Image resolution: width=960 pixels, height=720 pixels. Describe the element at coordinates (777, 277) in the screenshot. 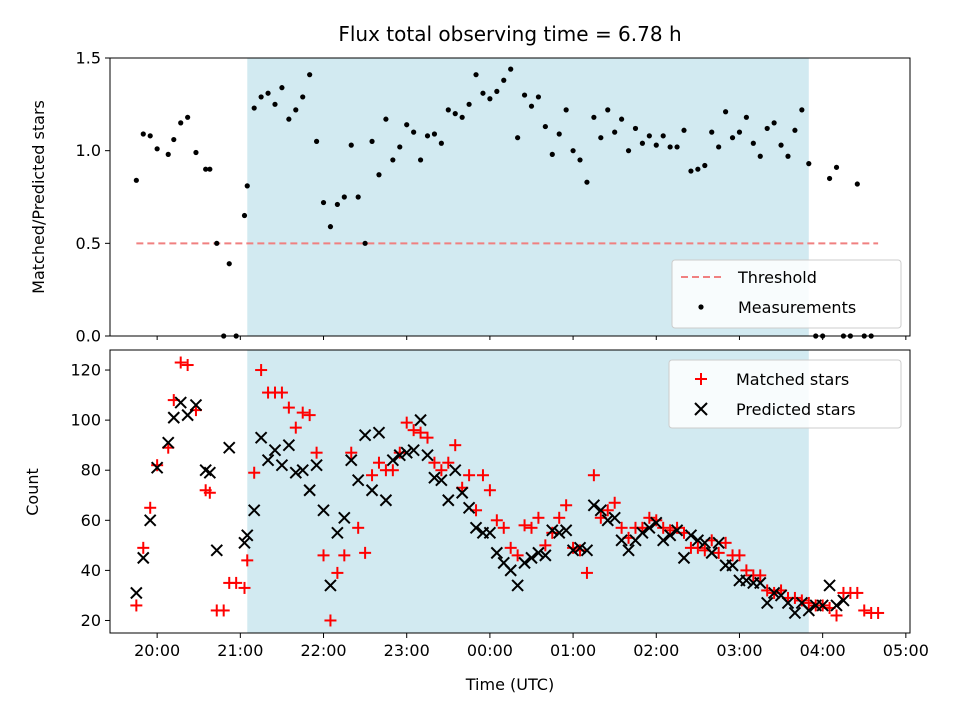

I see `threshold-legend-label: Threshold` at that location.